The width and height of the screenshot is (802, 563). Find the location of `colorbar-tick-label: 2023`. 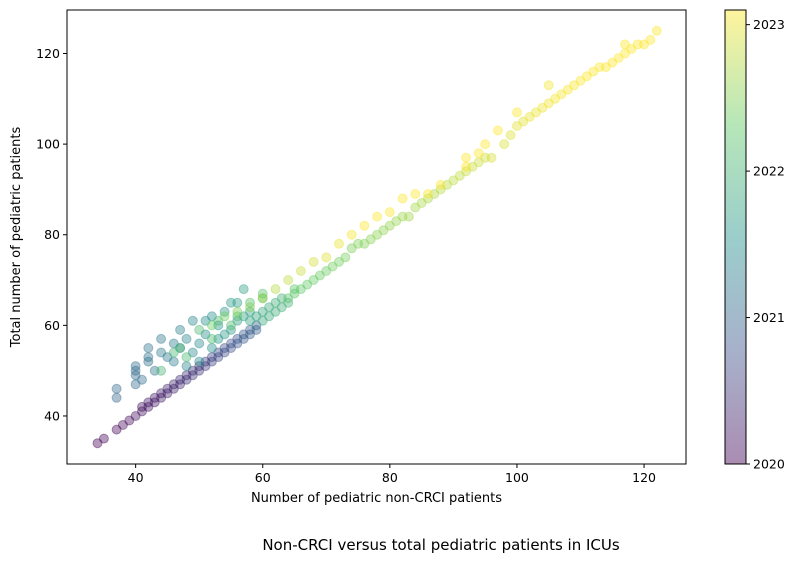

colorbar-tick-label: 2023 is located at coordinates (769, 24).